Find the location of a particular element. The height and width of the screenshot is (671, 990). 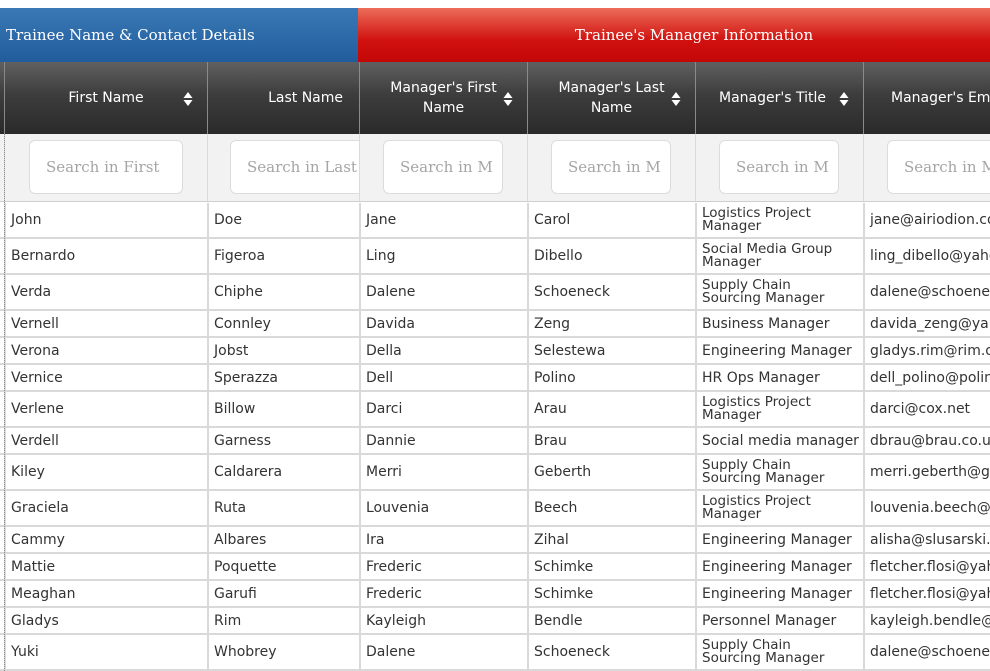

cell-last-name: Doe is located at coordinates (283, 220).